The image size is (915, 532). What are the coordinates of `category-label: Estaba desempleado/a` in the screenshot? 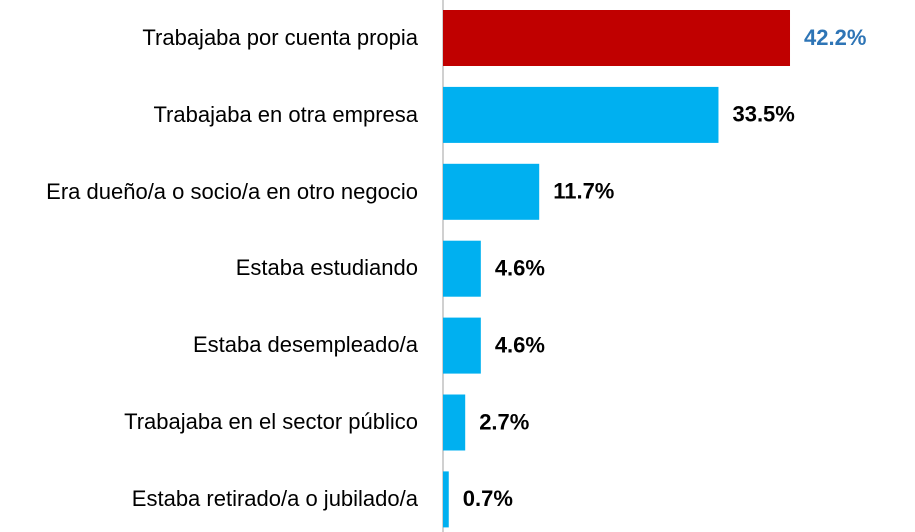 It's located at (305, 345).